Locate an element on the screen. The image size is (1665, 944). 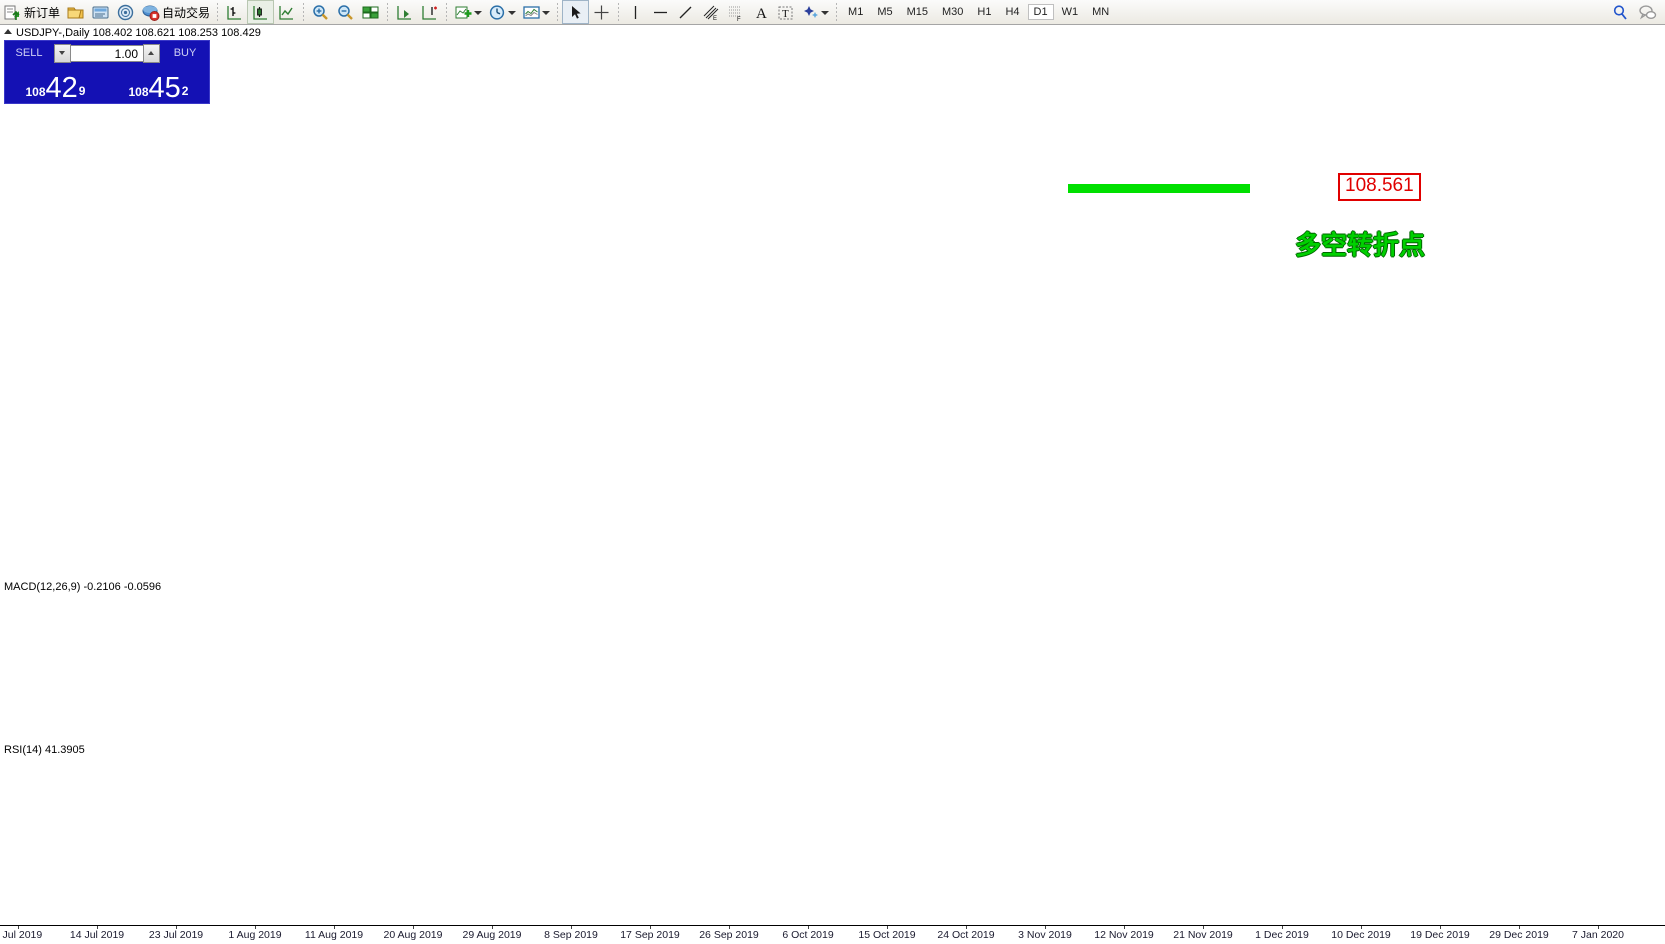
trendline-tool-button is located at coordinates (685, 12).